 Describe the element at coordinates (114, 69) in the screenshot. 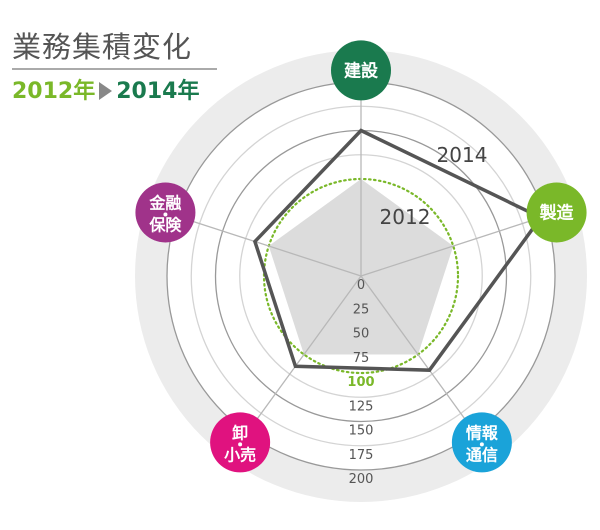

I see `title-divider` at that location.